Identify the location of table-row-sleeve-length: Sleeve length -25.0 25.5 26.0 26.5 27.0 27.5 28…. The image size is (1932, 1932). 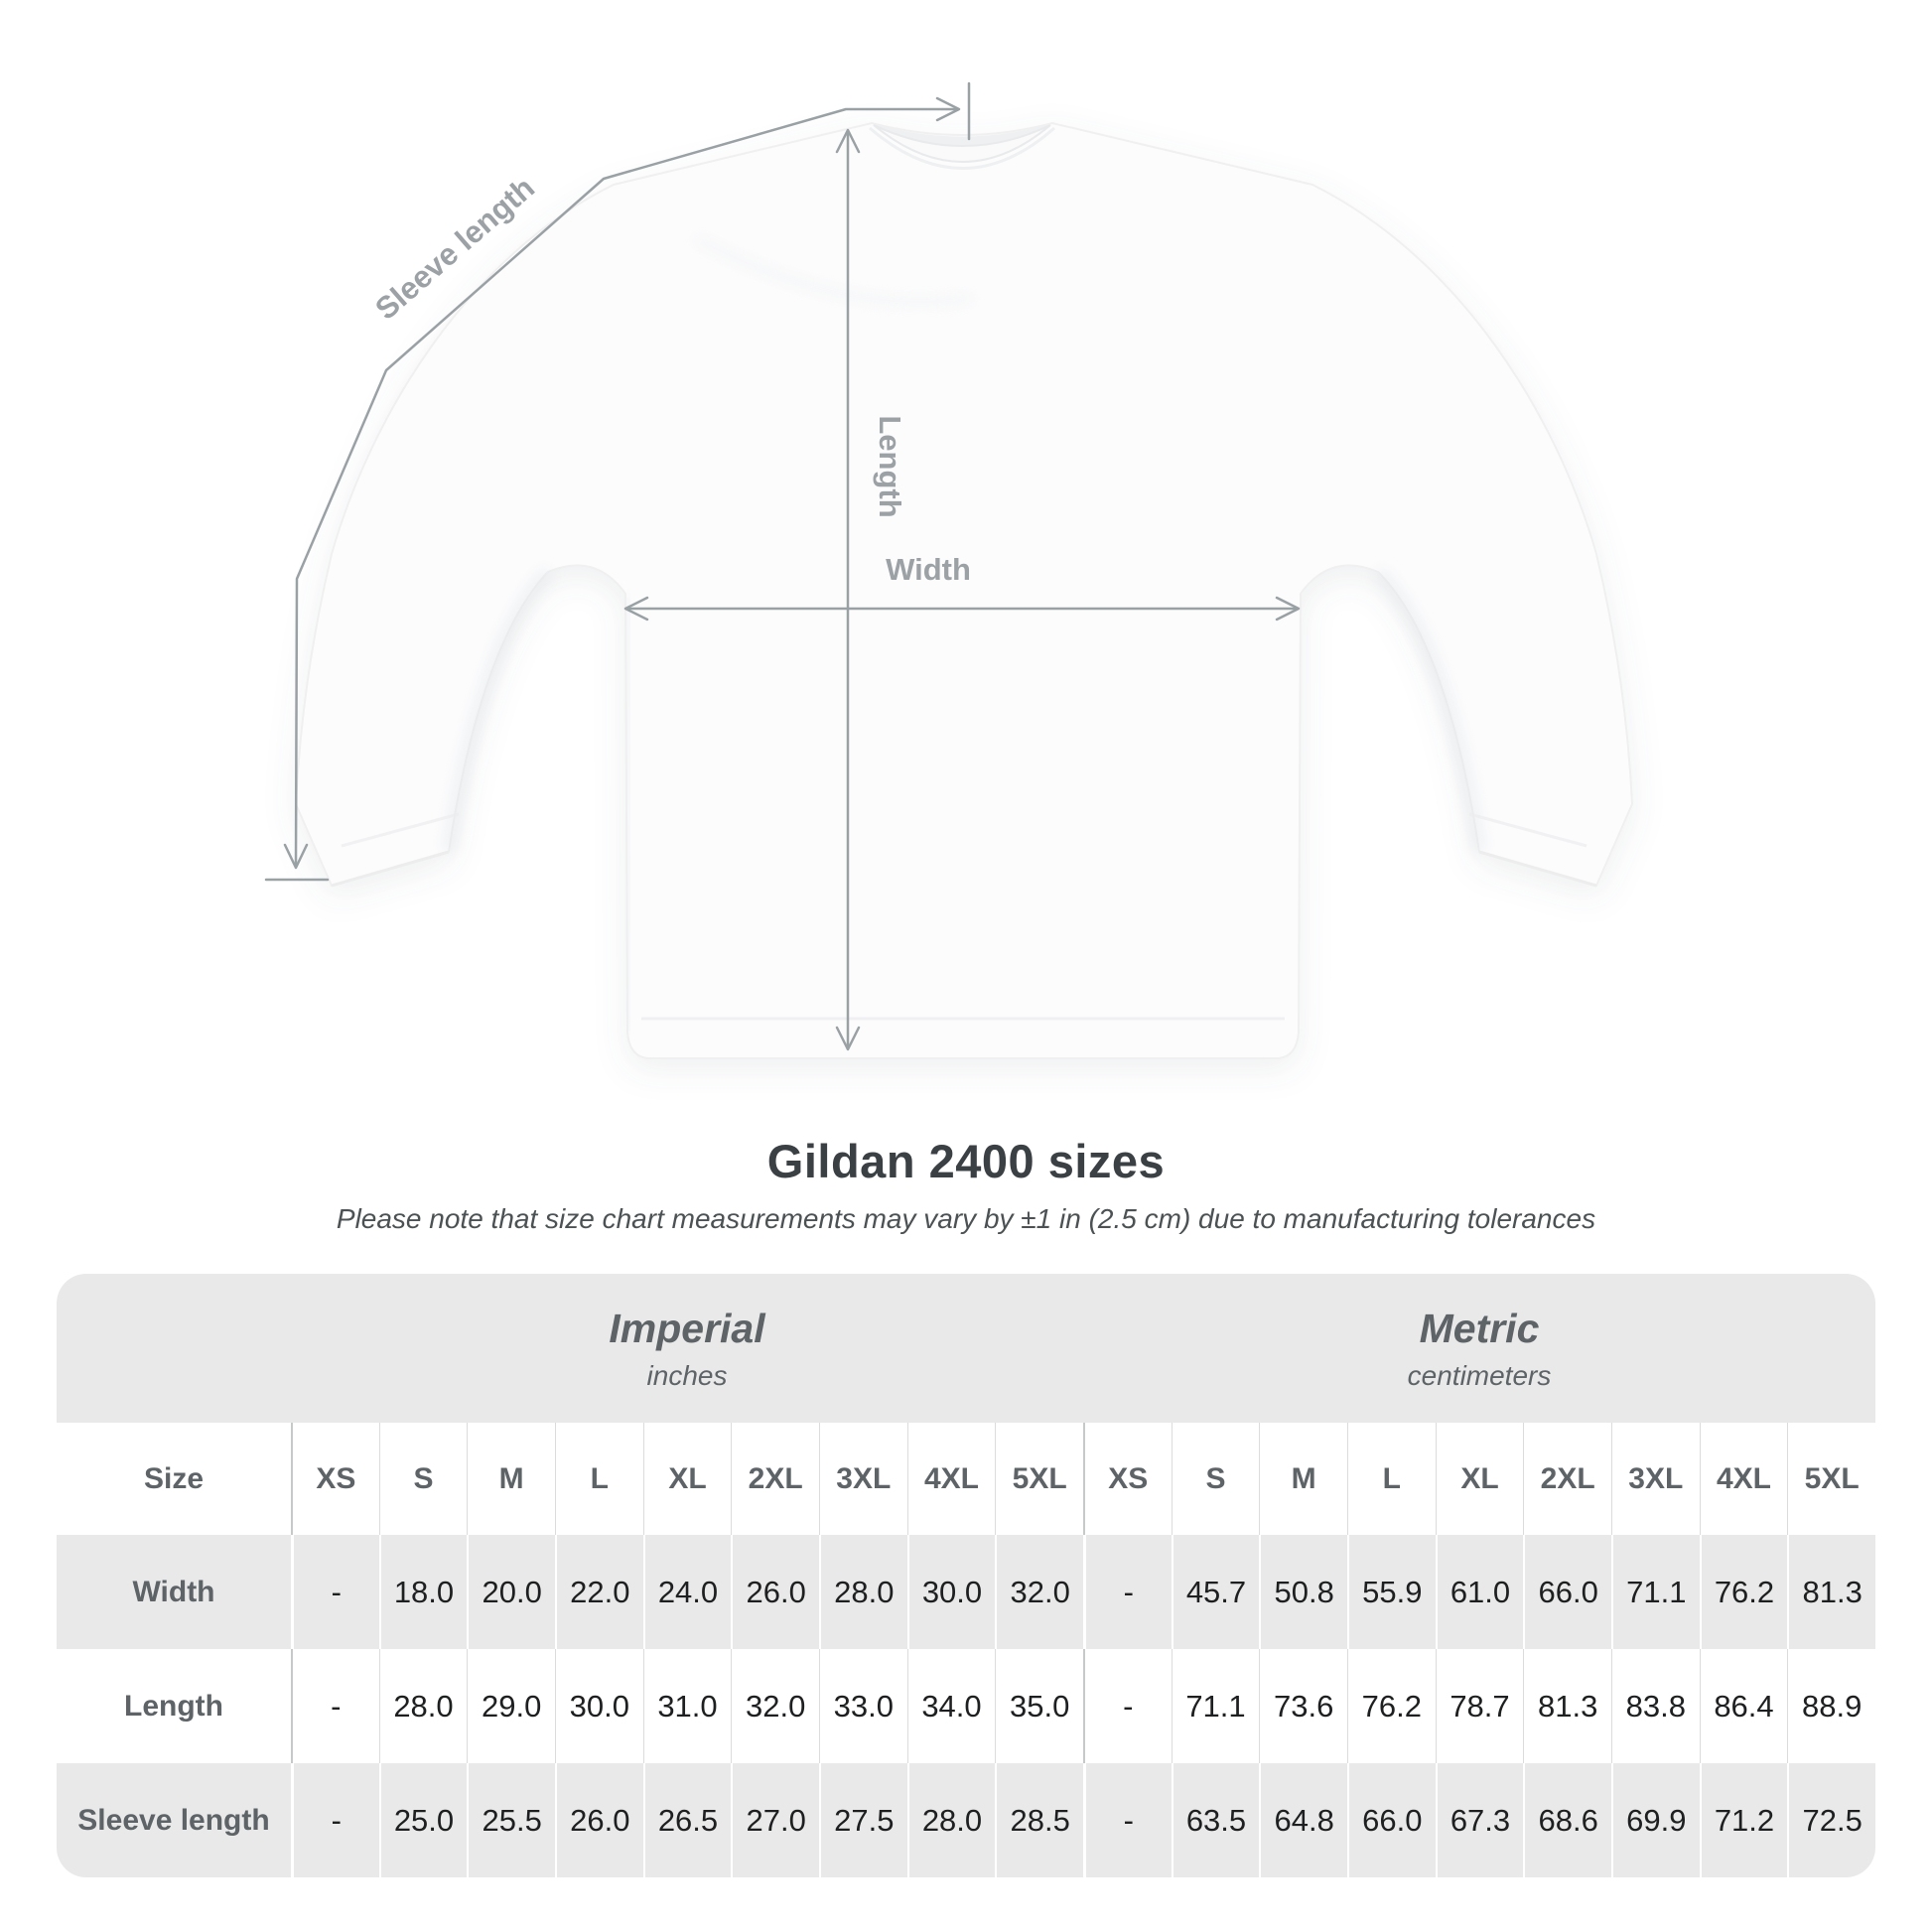
(966, 1820).